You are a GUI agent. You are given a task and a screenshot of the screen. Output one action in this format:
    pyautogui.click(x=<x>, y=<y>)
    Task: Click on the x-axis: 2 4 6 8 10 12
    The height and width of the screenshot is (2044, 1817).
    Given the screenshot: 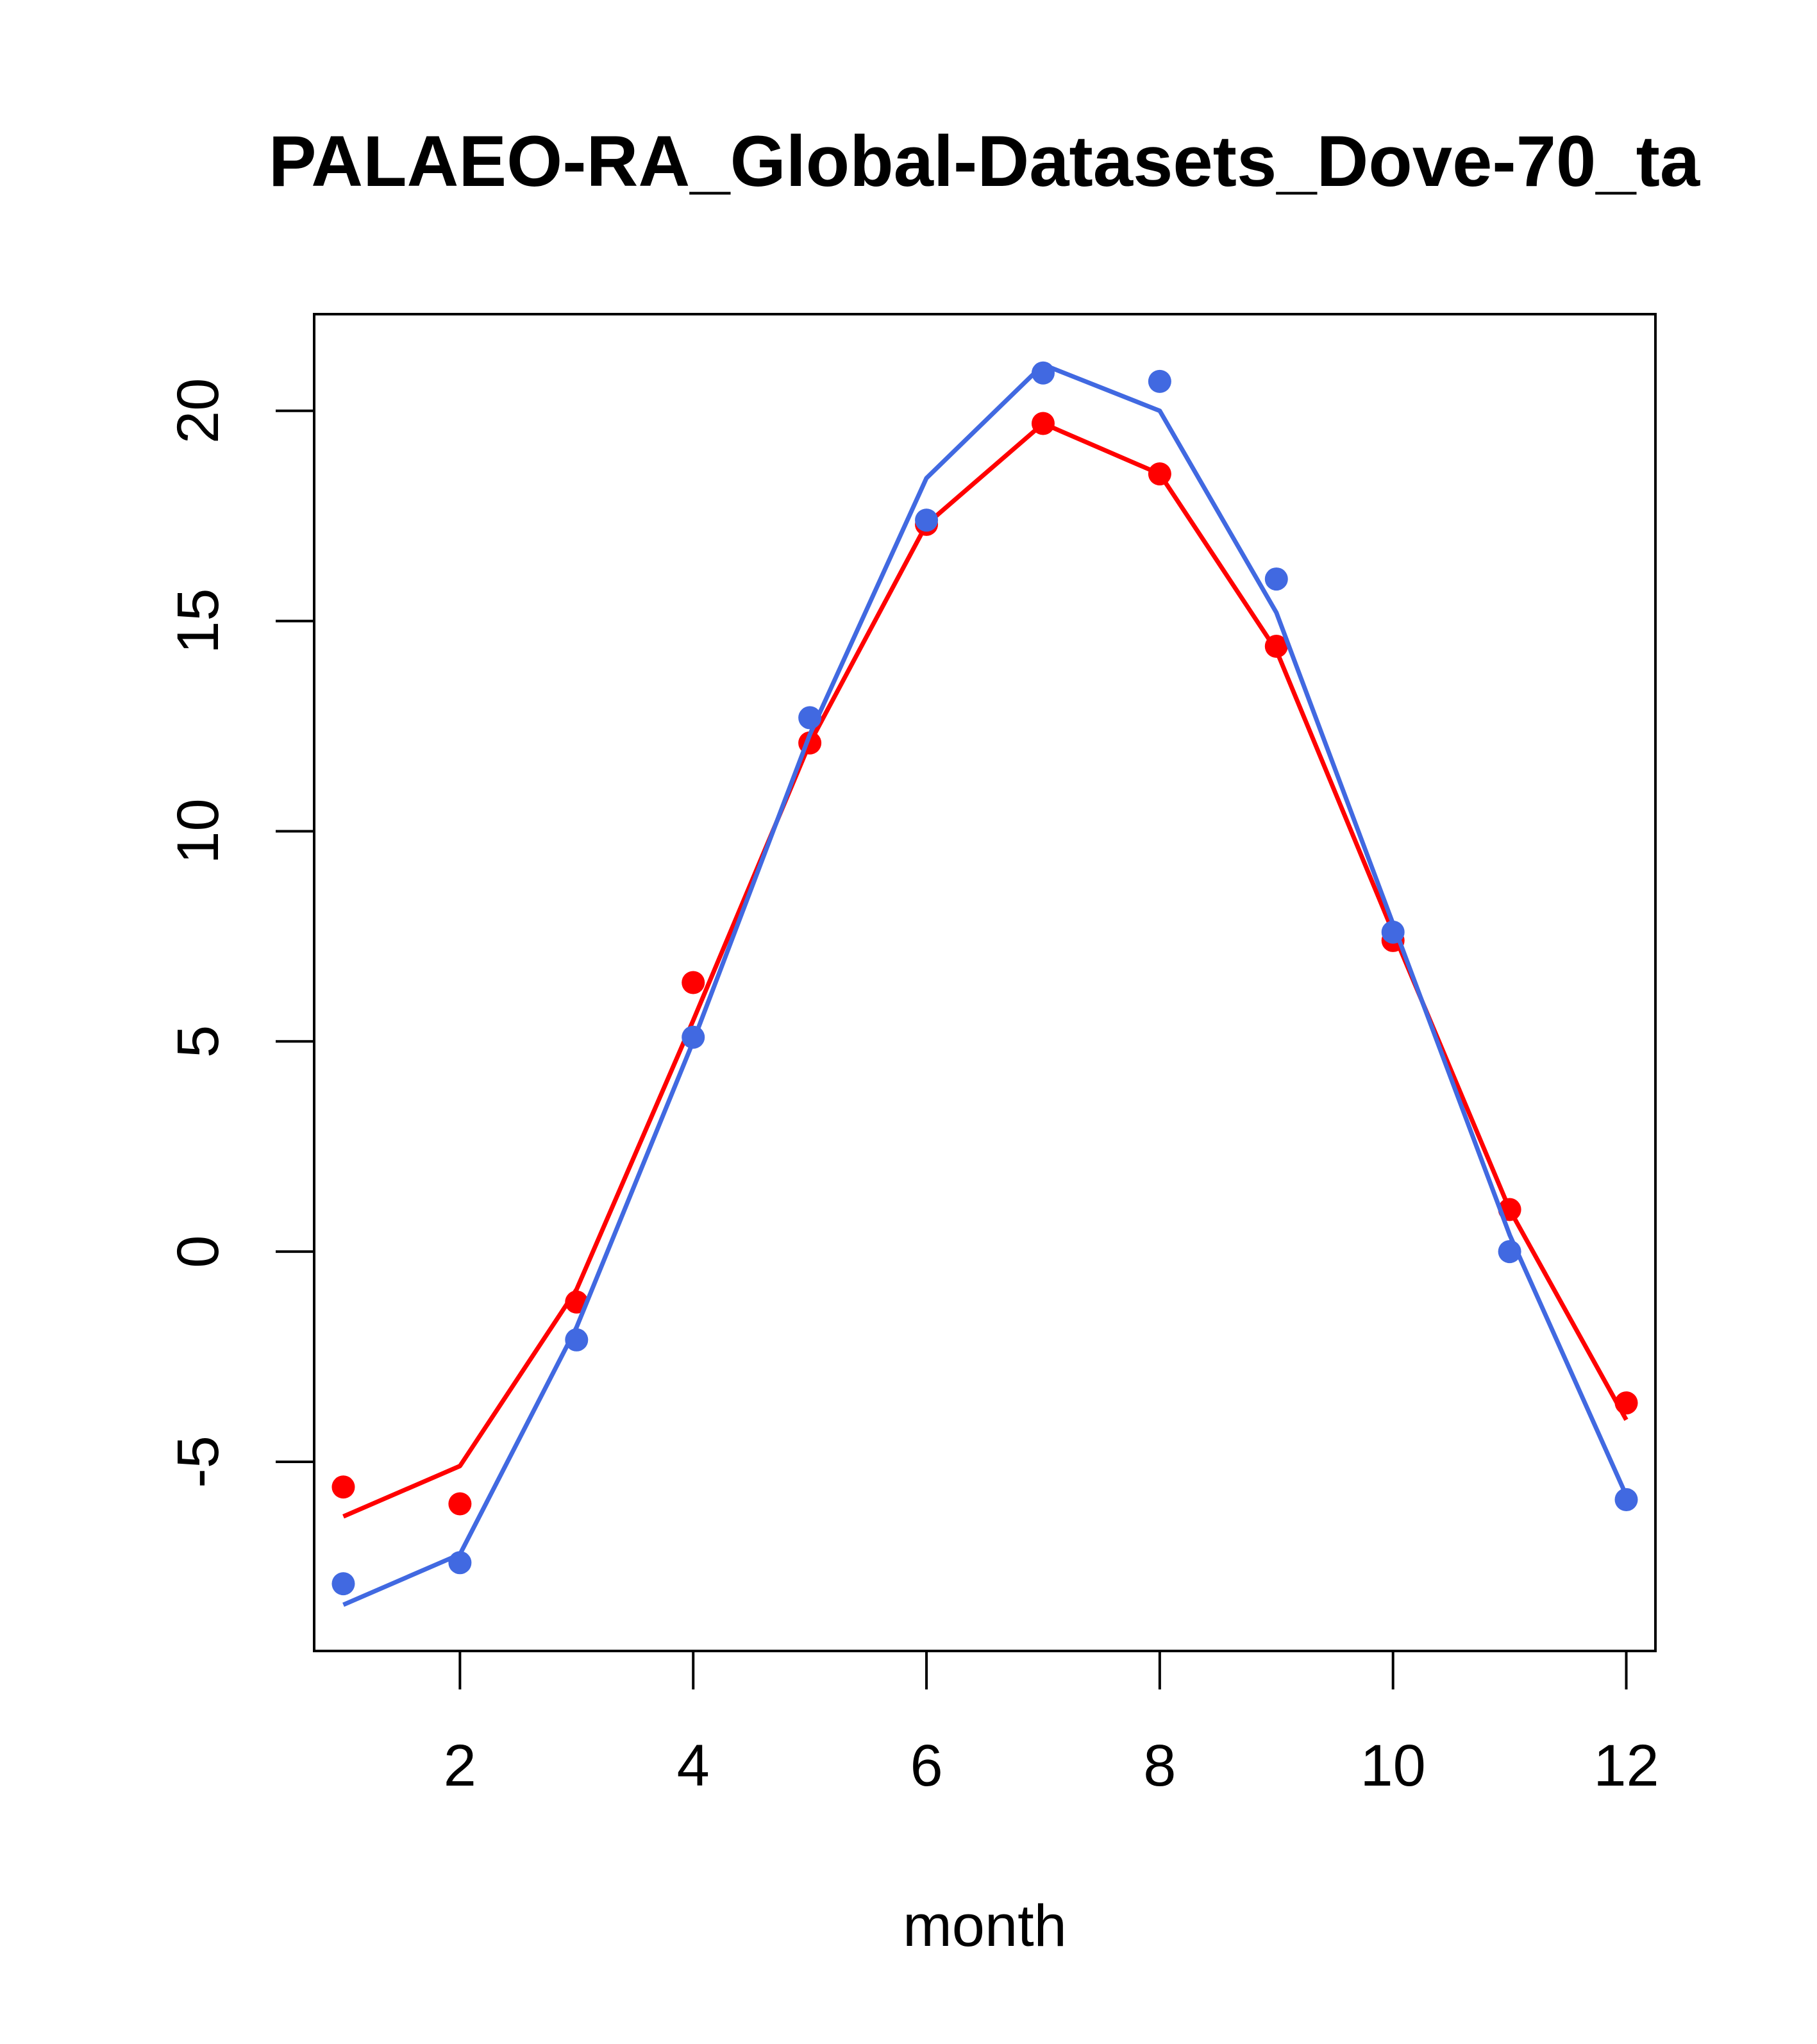 What is the action you would take?
    pyautogui.click(x=1051, y=1724)
    